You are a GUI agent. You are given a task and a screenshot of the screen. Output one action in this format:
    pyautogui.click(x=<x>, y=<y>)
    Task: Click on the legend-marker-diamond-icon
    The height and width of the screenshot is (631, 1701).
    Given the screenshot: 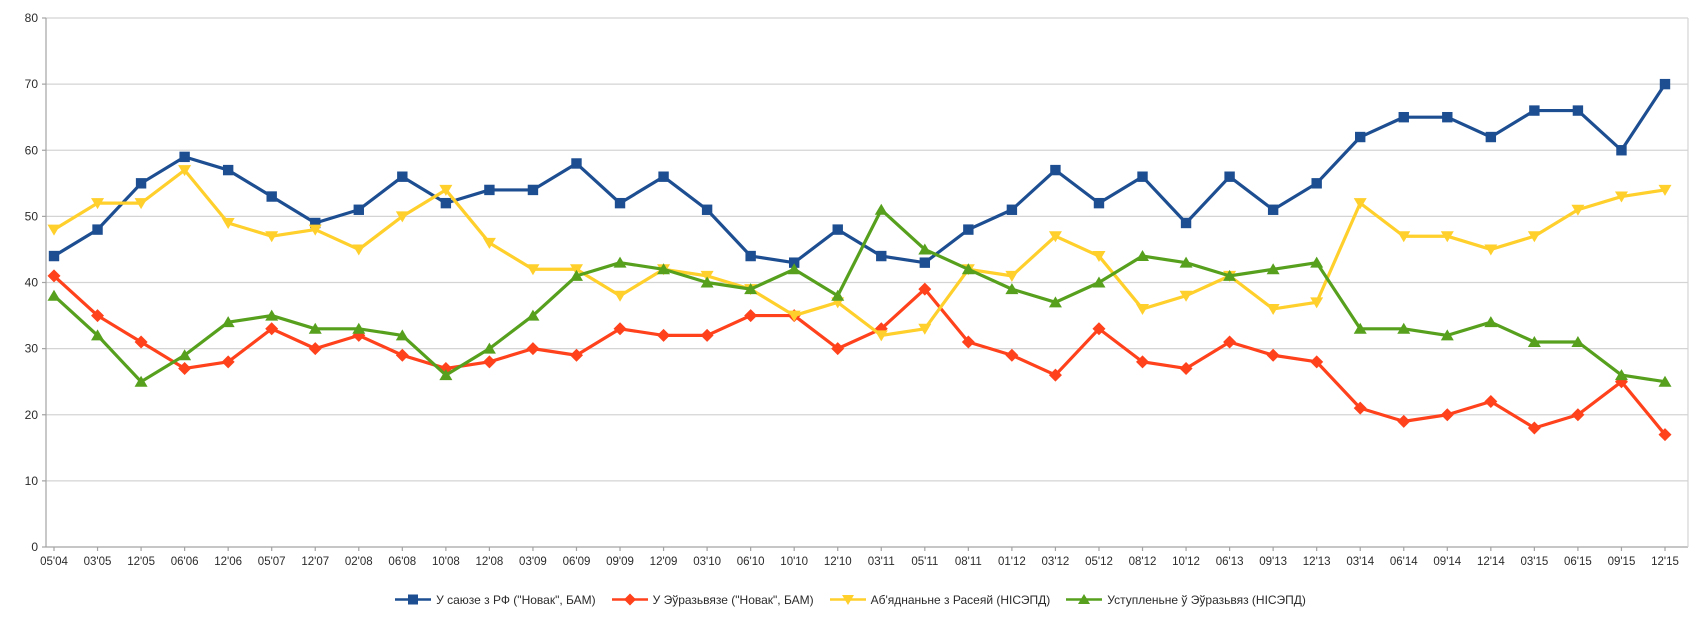 What is the action you would take?
    pyautogui.click(x=629, y=599)
    